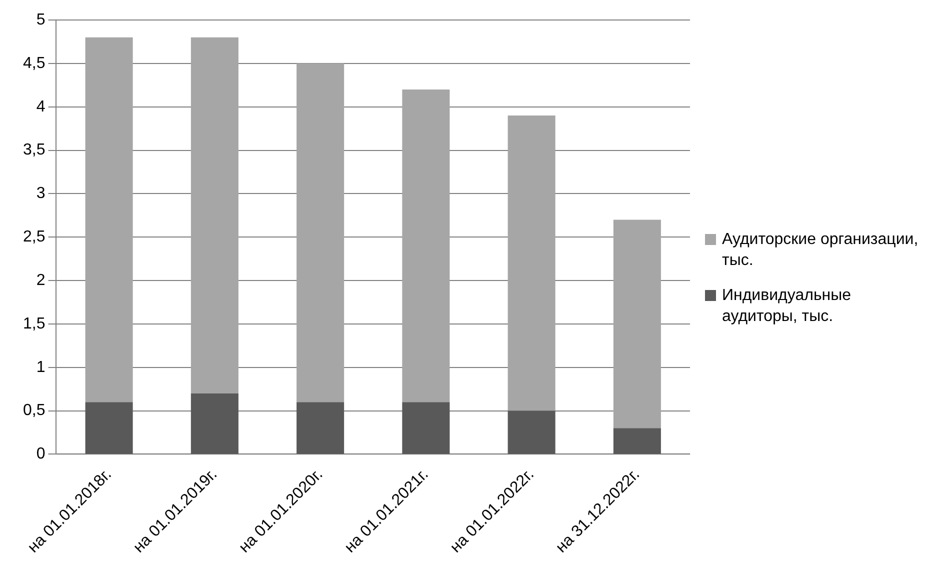 The height and width of the screenshot is (570, 932). Describe the element at coordinates (41, 193) in the screenshot. I see `y-tick-label: 3` at that location.